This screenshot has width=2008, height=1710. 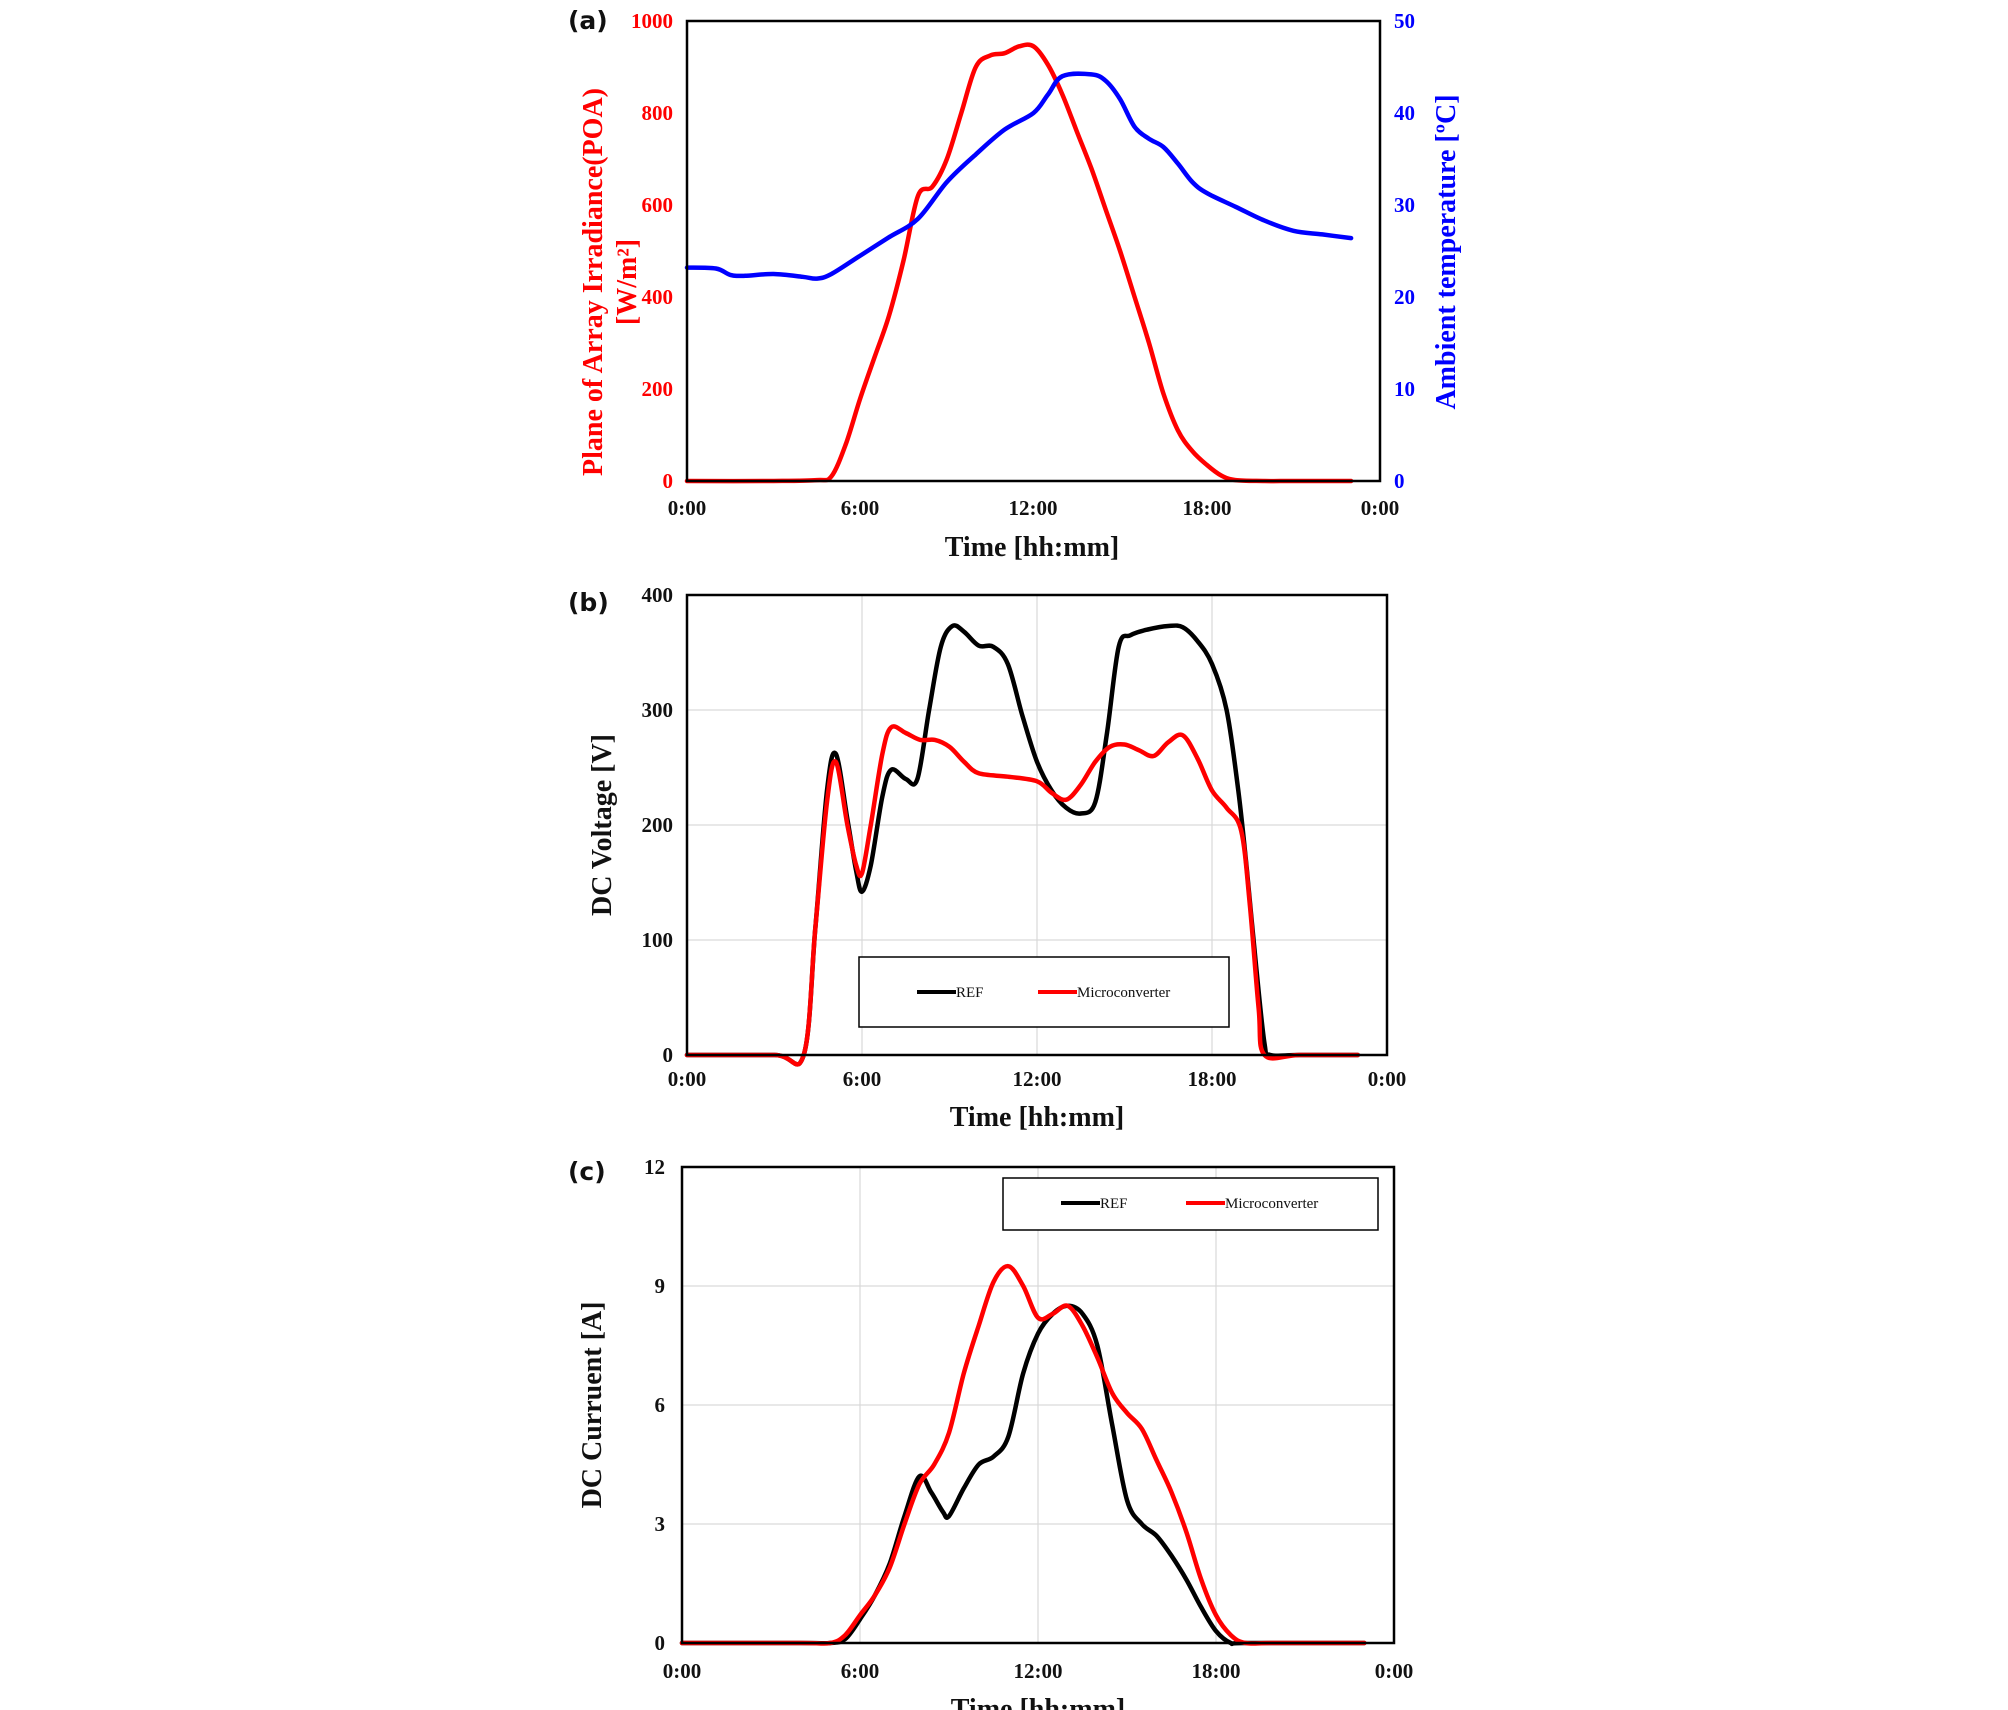 What do you see at coordinates (627, 282) in the screenshot?
I see `panel-a-left-axis-title-line2: [W/m²]` at bounding box center [627, 282].